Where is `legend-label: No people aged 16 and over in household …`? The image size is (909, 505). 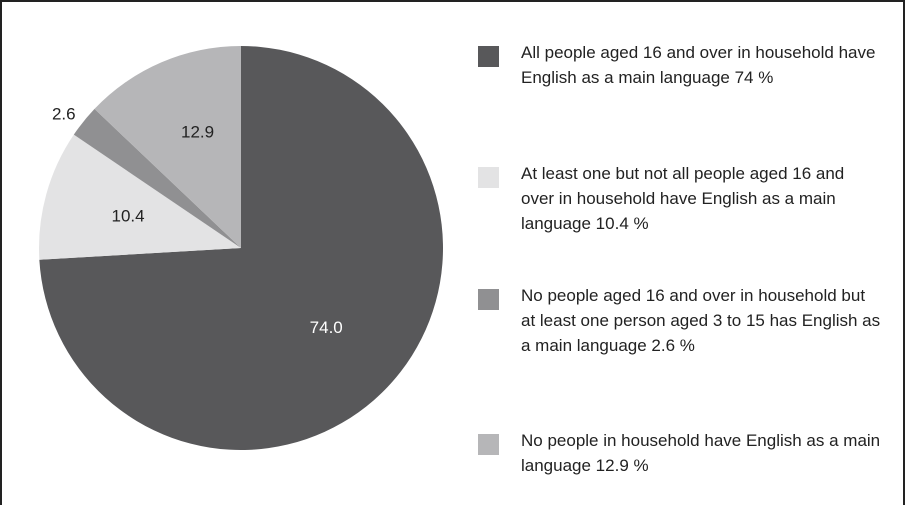 legend-label: No people aged 16 and over in household … is located at coordinates (701, 320).